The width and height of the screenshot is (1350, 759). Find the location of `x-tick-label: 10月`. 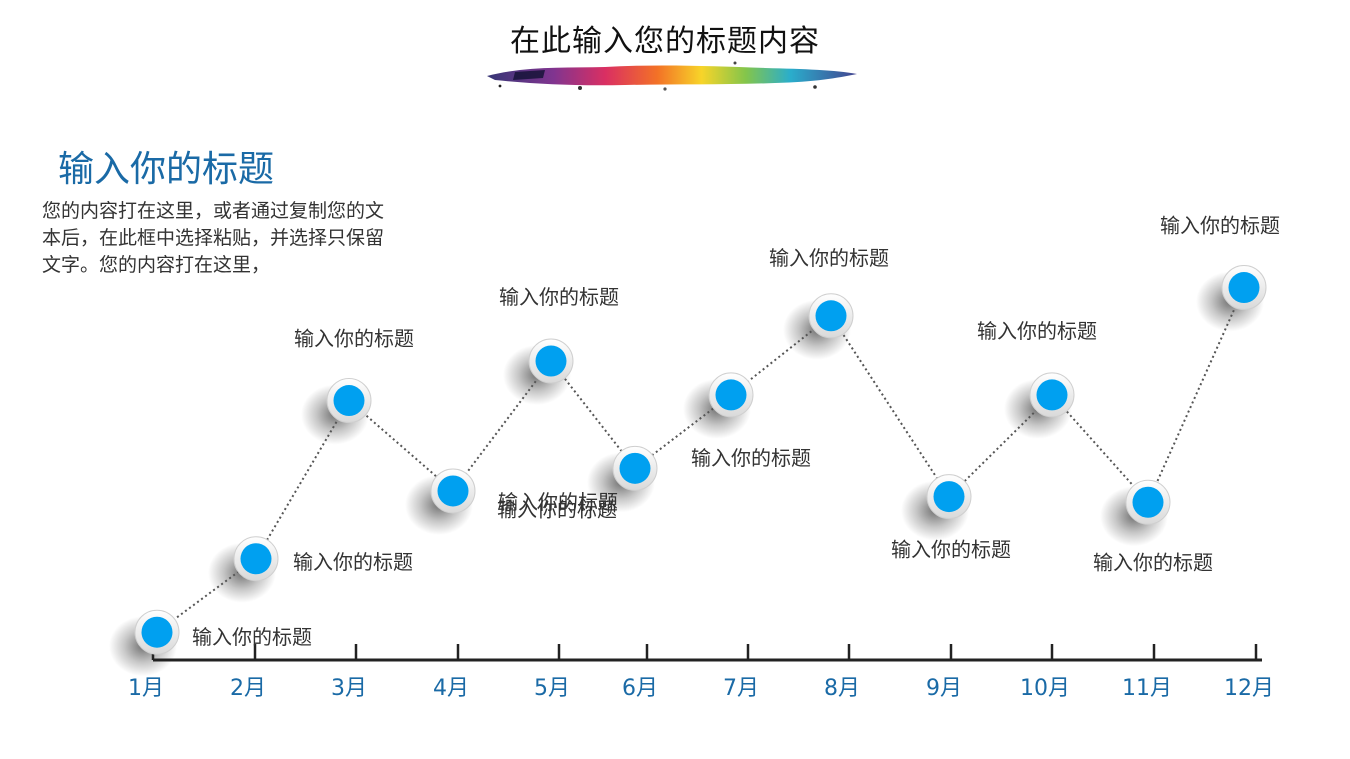

x-tick-label: 10月 is located at coordinates (1045, 688).